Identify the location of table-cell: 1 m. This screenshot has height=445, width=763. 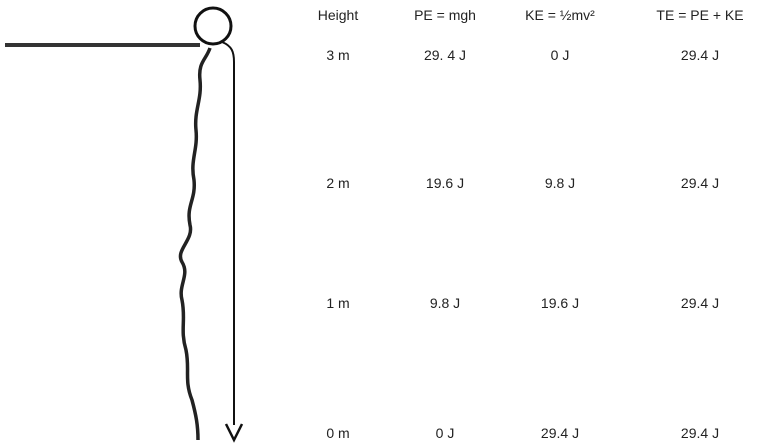
(338, 303).